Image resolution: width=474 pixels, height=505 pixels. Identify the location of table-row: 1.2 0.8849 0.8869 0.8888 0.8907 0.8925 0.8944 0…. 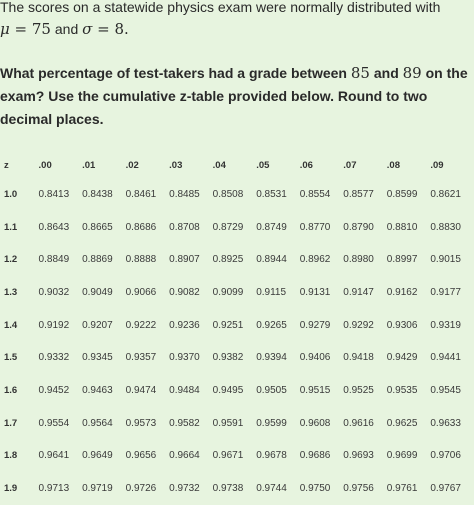
(237, 259).